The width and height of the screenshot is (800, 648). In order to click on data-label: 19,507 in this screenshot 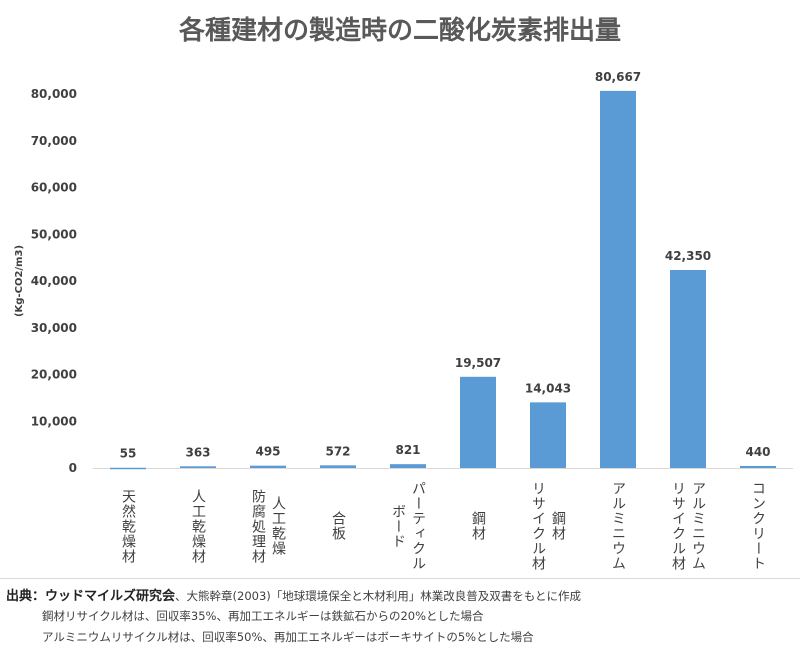, I will do `click(478, 363)`.